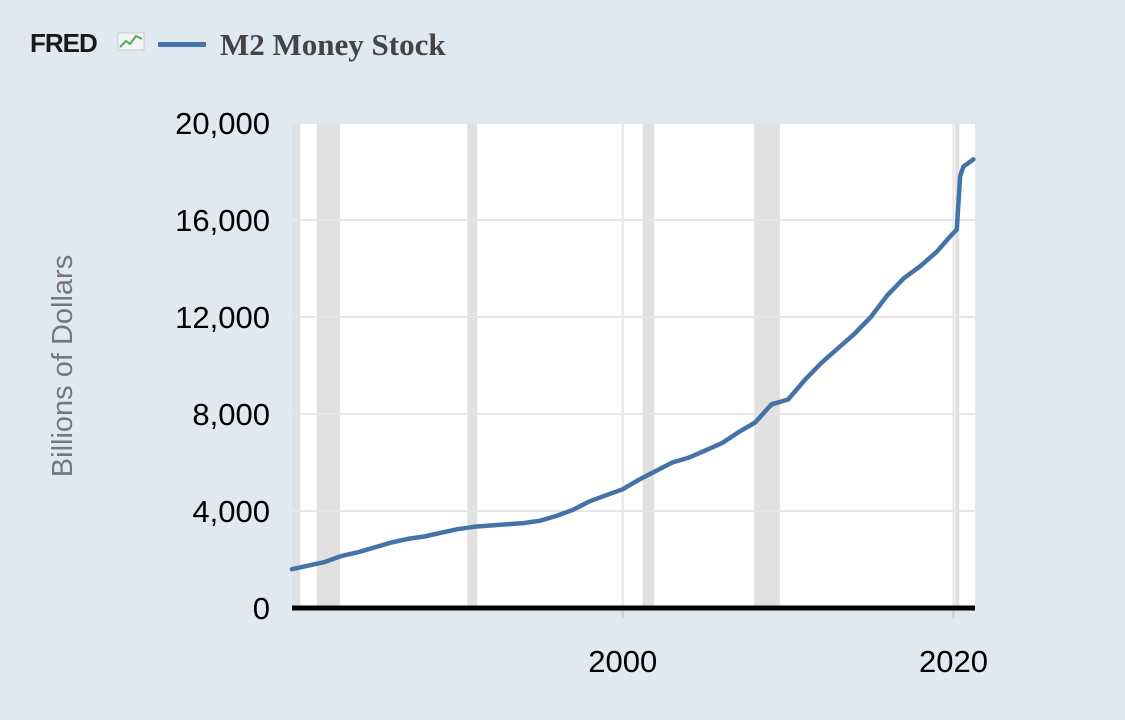 This screenshot has width=1125, height=720. Describe the element at coordinates (562, 45) in the screenshot. I see `chart-header: FRED M2 Money Stock` at that location.